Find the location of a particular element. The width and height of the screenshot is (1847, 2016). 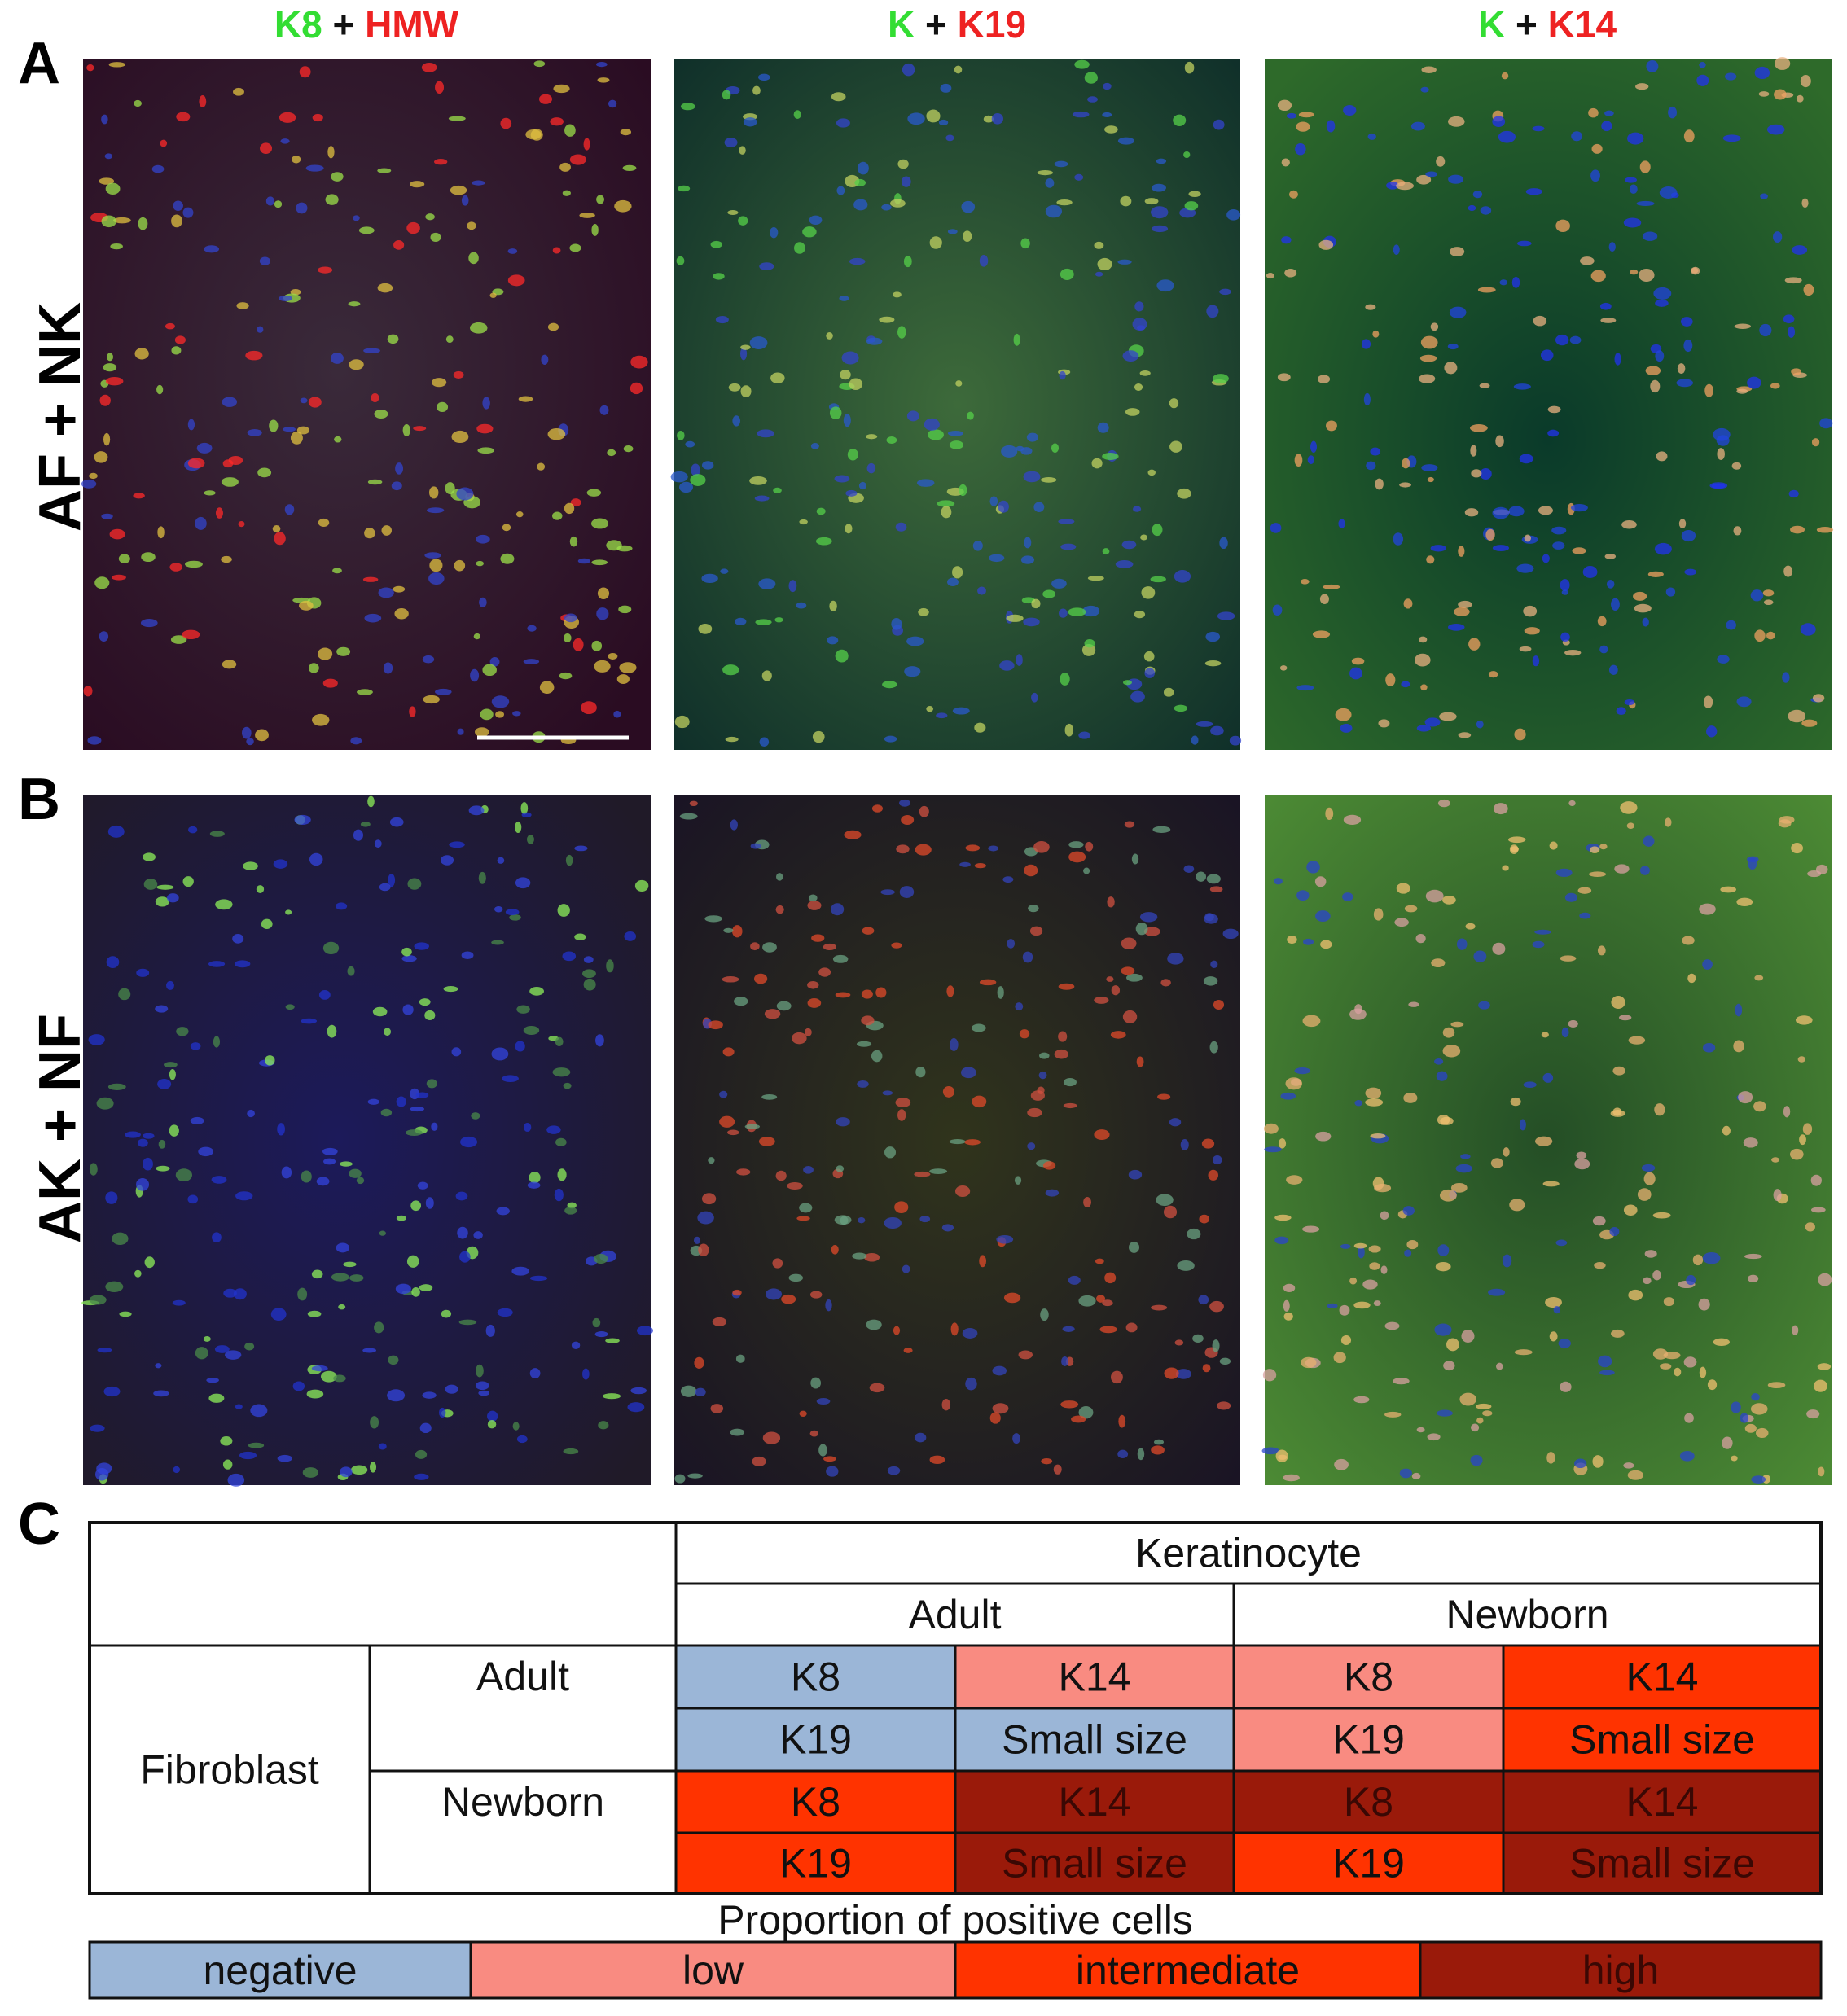

green-label: K8 is located at coordinates (298, 24).